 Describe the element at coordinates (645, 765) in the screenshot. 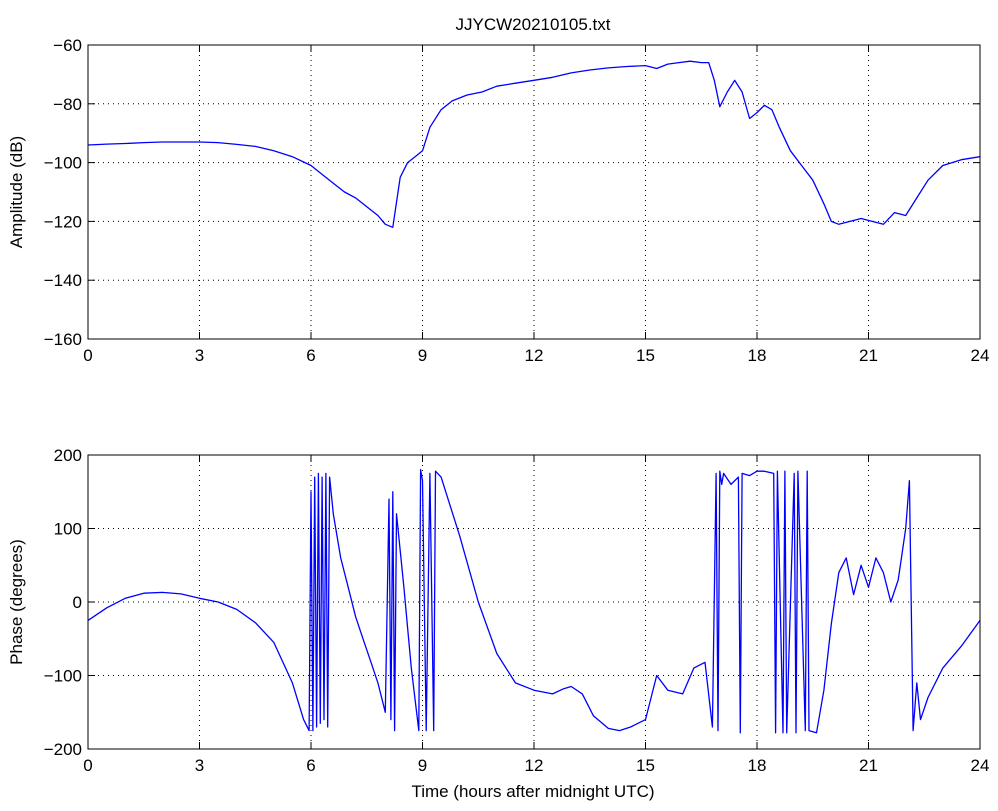

I see `phase-x-tick-label: 15` at that location.